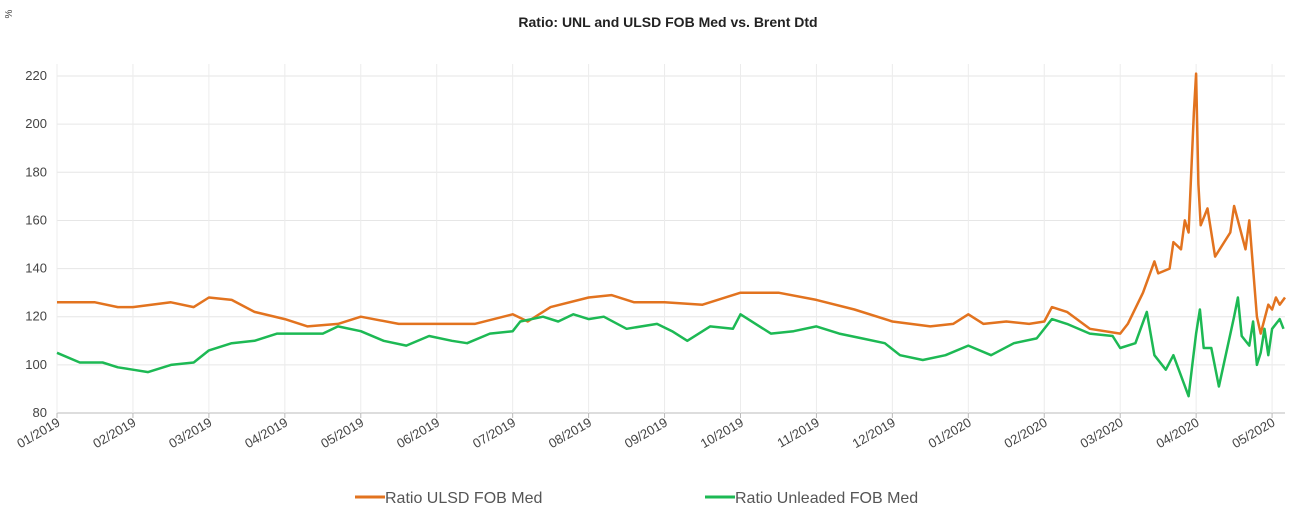 The width and height of the screenshot is (1304, 516). Describe the element at coordinates (798, 433) in the screenshot. I see `x-tick-label: 11/2019` at that location.